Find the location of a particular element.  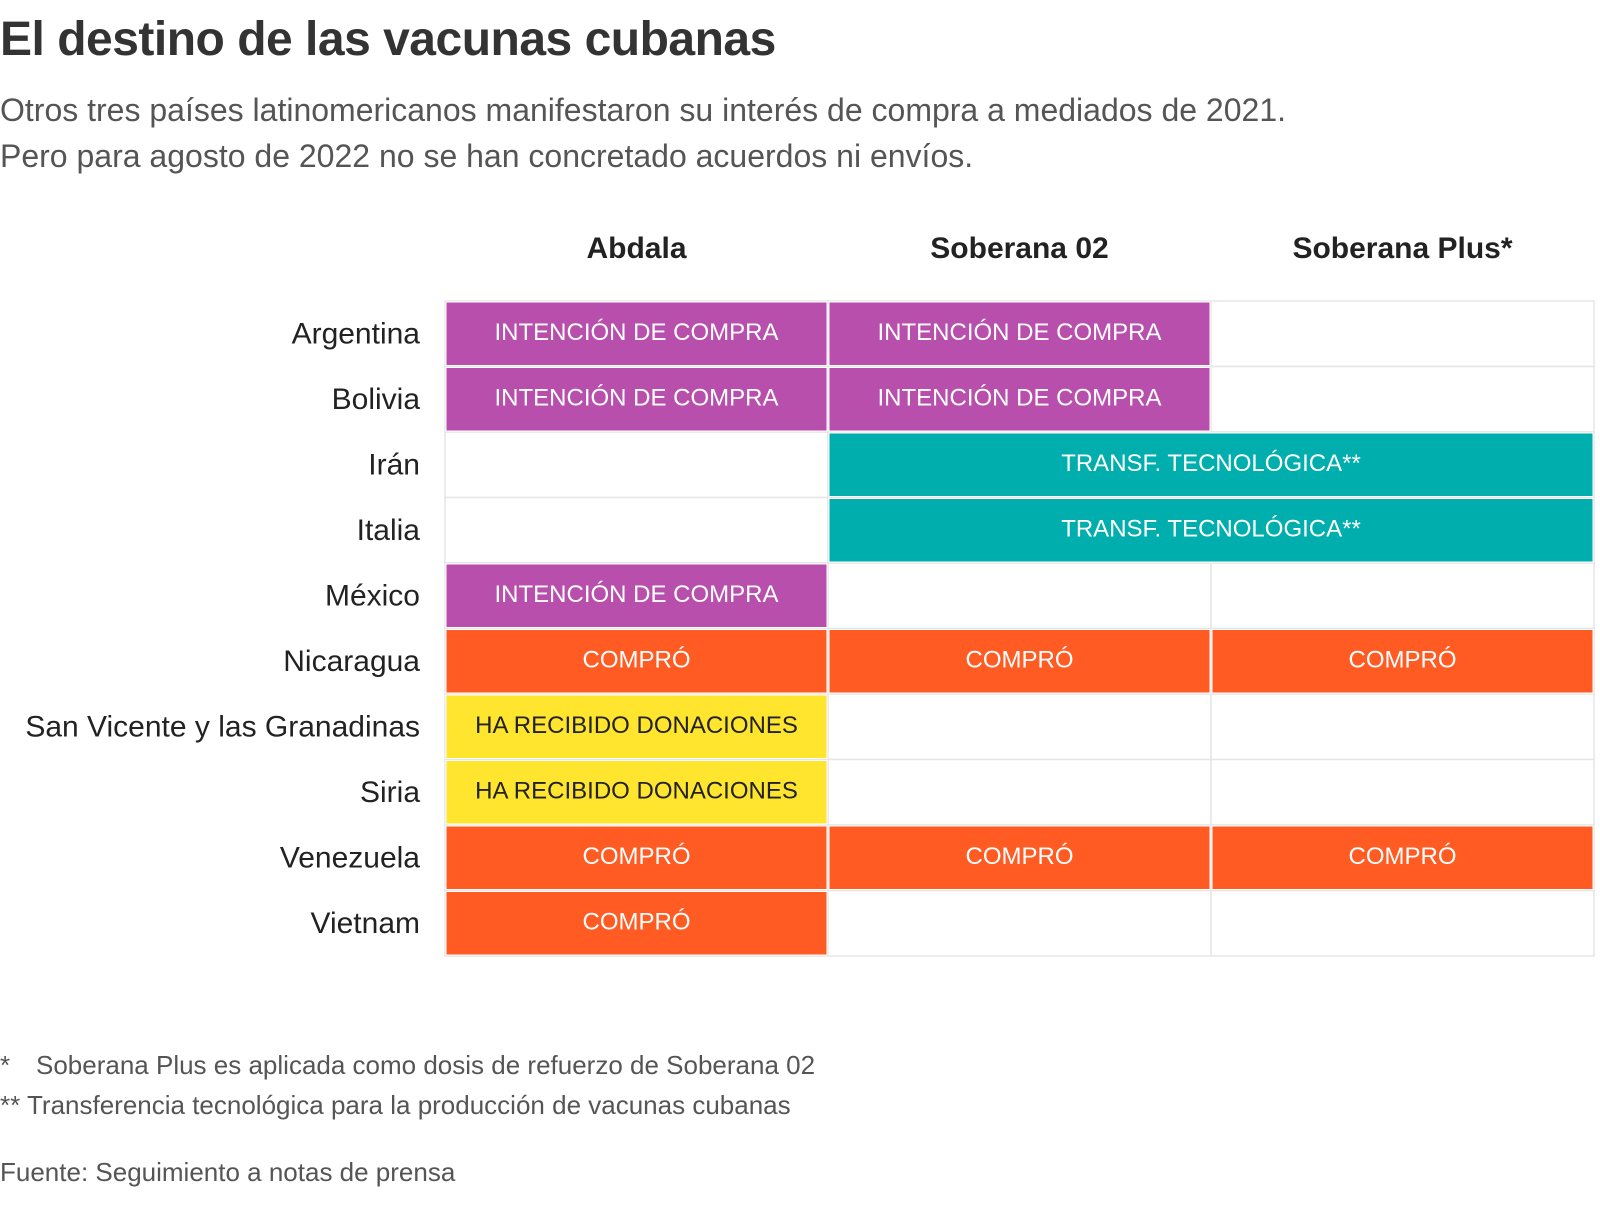

footnote-mark: * is located at coordinates (5, 1065).